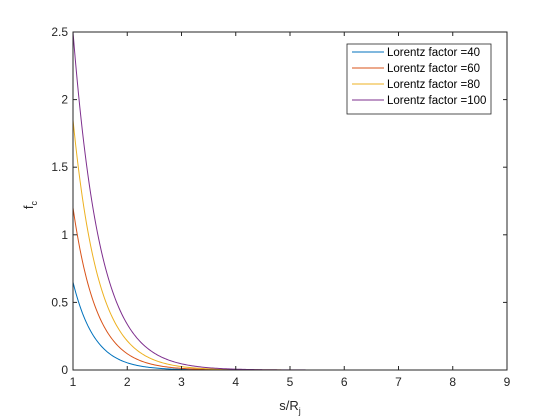 The width and height of the screenshot is (560, 420). I want to click on x-axis-label: s/Rj, so click(290, 407).